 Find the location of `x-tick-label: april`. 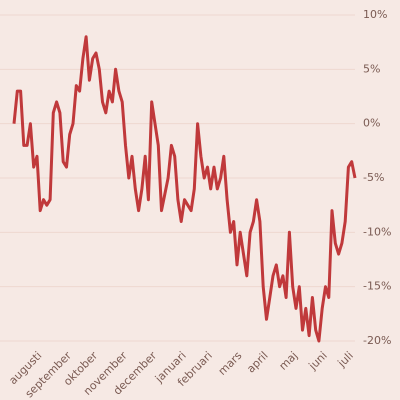

x-tick-label: april is located at coordinates (257, 362).